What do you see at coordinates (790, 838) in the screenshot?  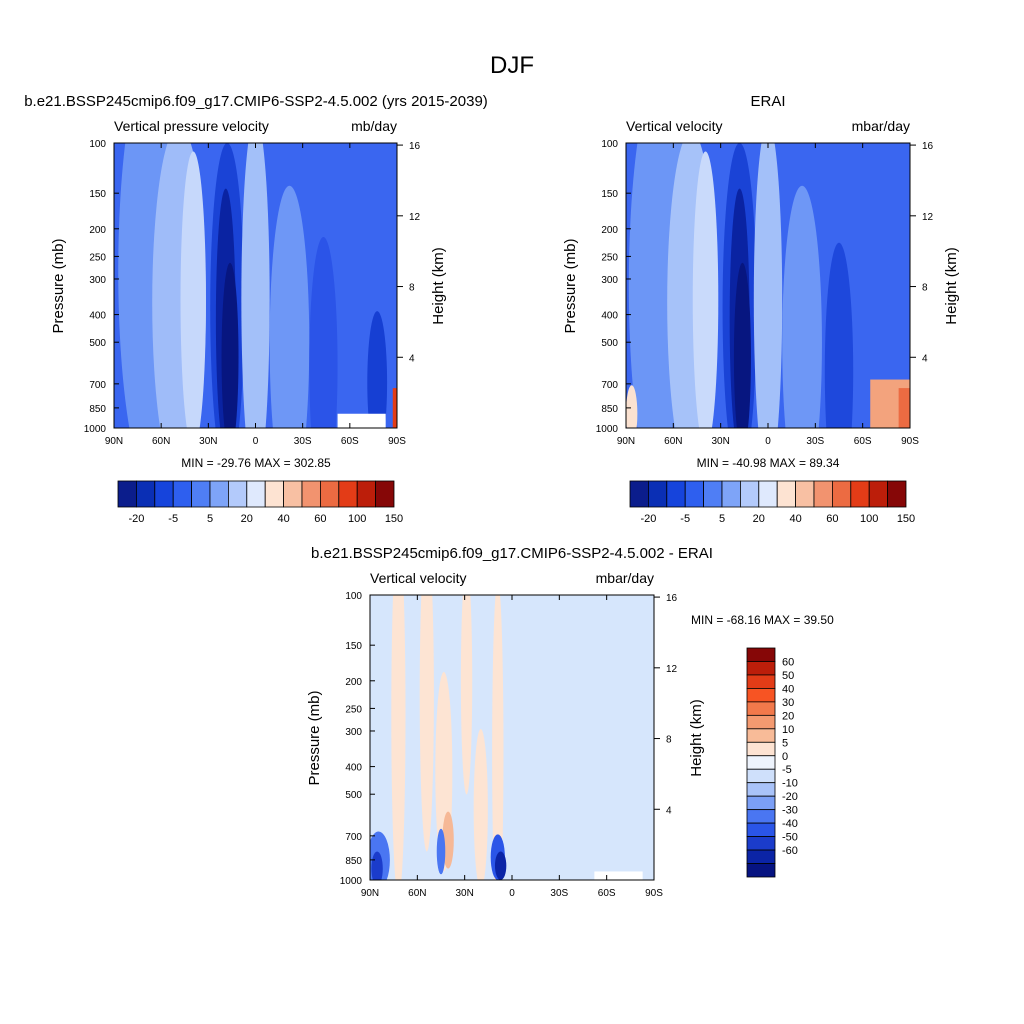 I see `colorbar-label: -50` at bounding box center [790, 838].